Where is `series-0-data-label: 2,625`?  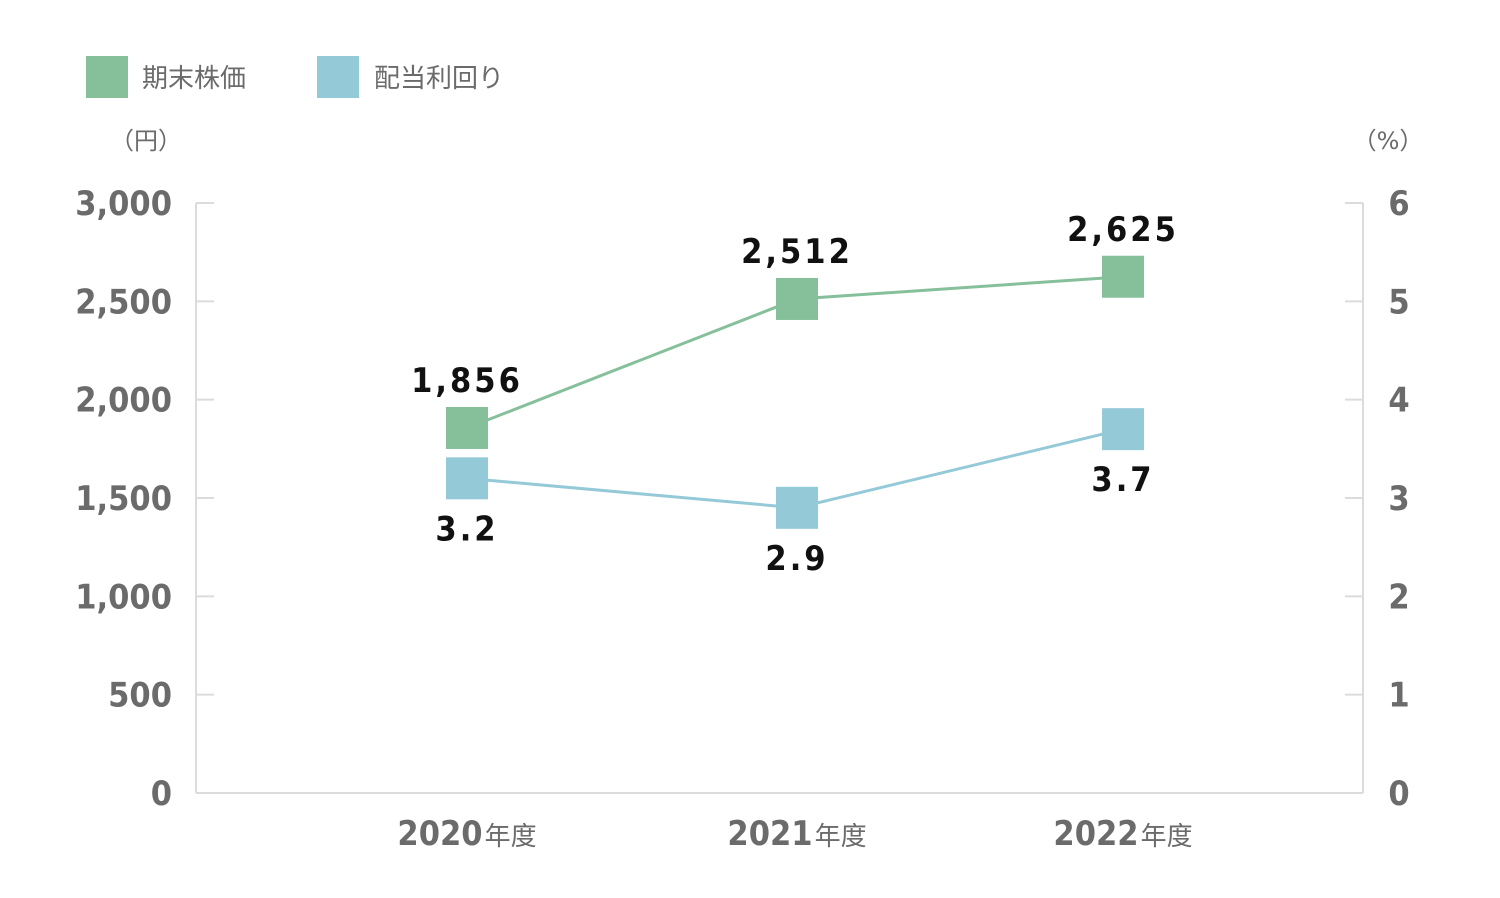 series-0-data-label: 2,625 is located at coordinates (1123, 230).